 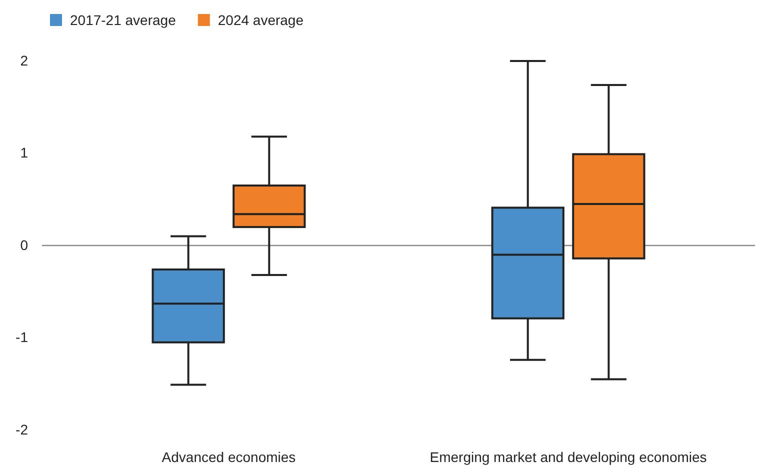 What do you see at coordinates (24, 244) in the screenshot?
I see `y-tick-label: 0` at bounding box center [24, 244].